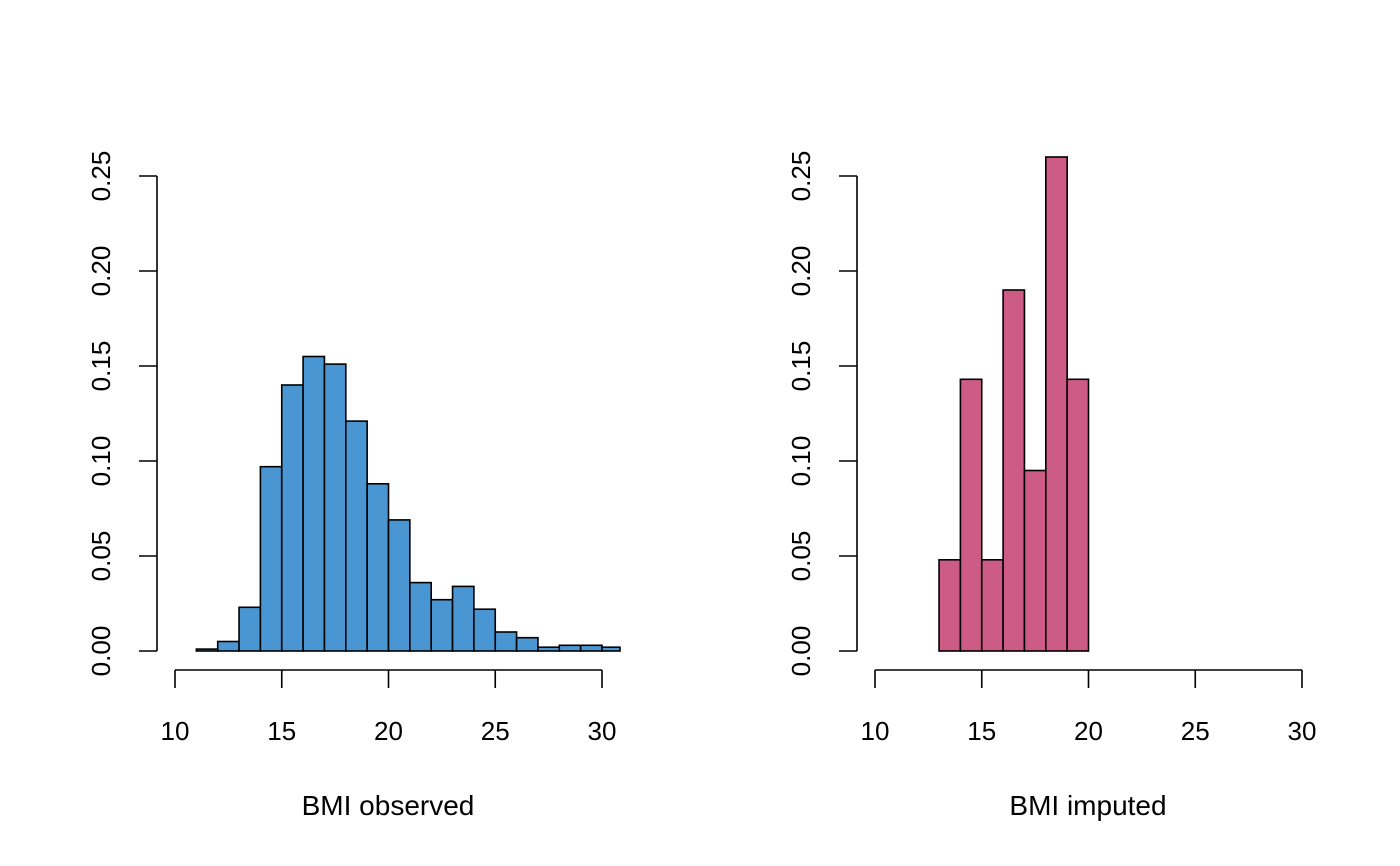 Image resolution: width=1400 pixels, height=866 pixels. Describe the element at coordinates (875, 731) in the screenshot. I see `imputed-x-tick-label: 10` at that location.